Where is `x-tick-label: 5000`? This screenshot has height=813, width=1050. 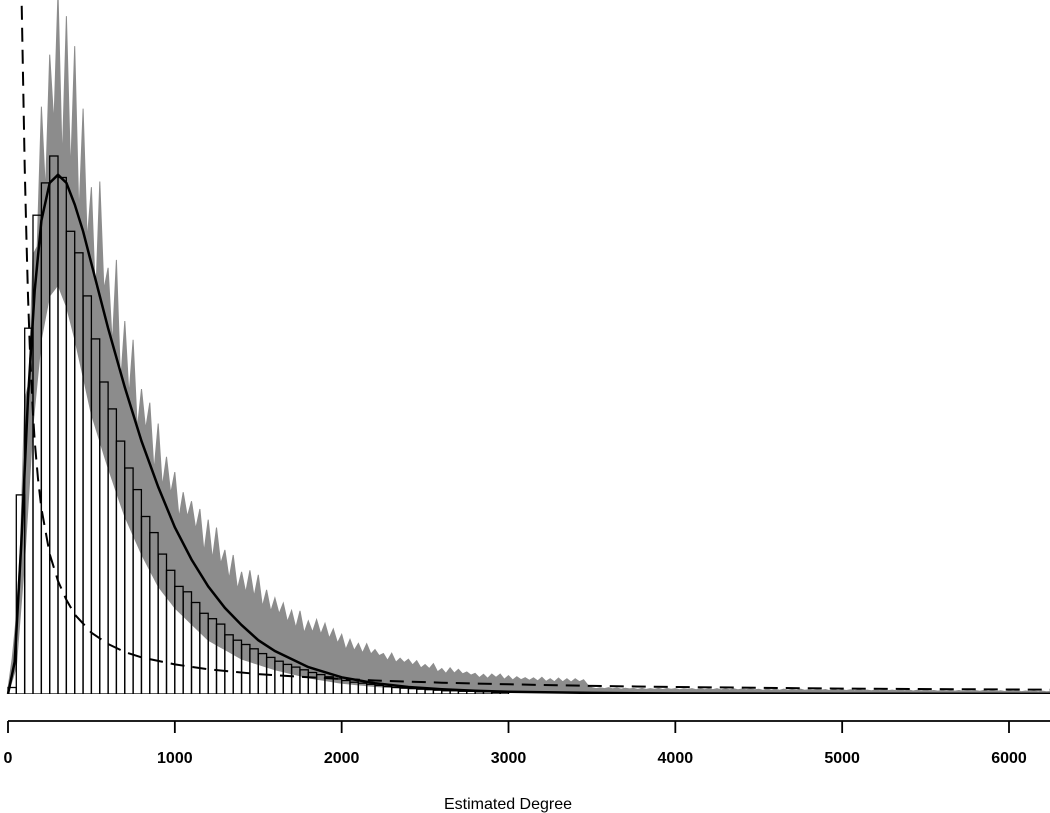
x-tick-label: 5000 is located at coordinates (842, 758).